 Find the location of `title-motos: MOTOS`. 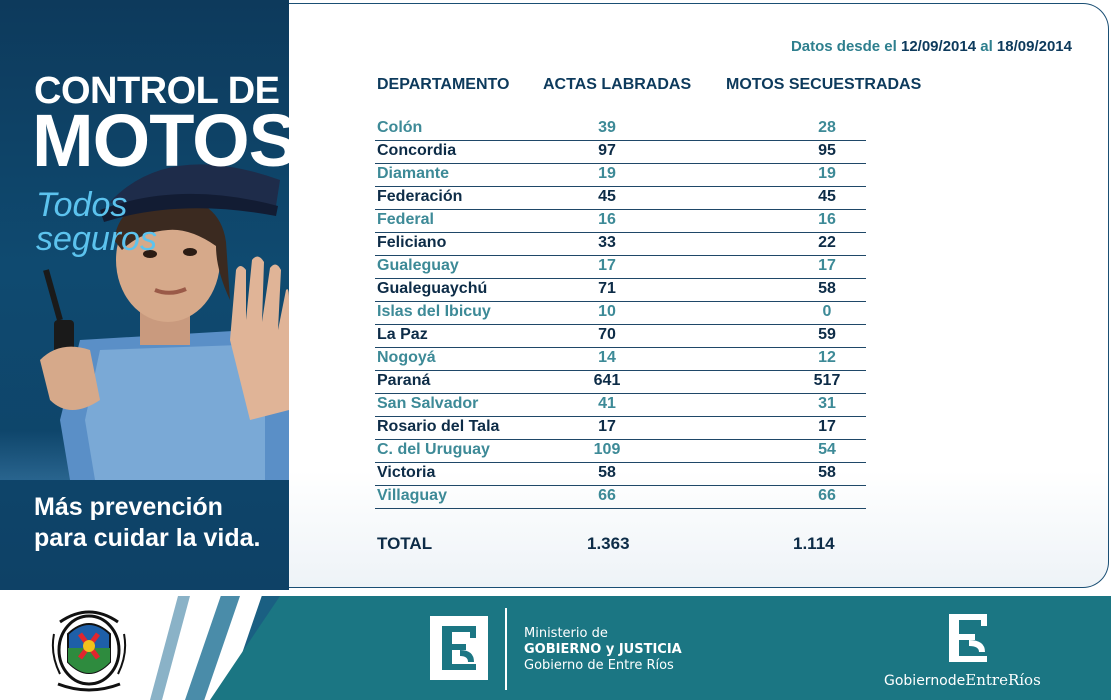

title-motos: MOTOS is located at coordinates (160, 140).